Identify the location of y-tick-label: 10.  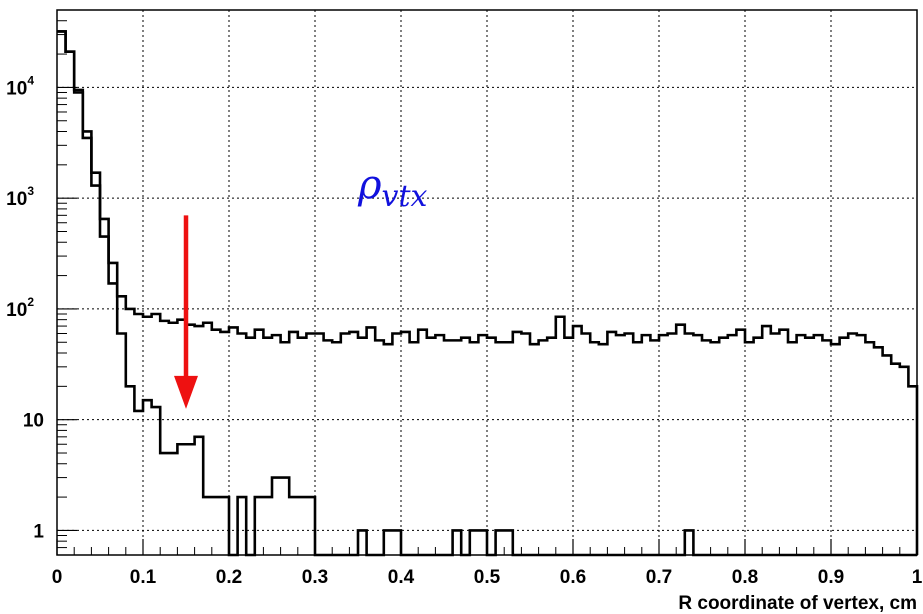
(33, 421).